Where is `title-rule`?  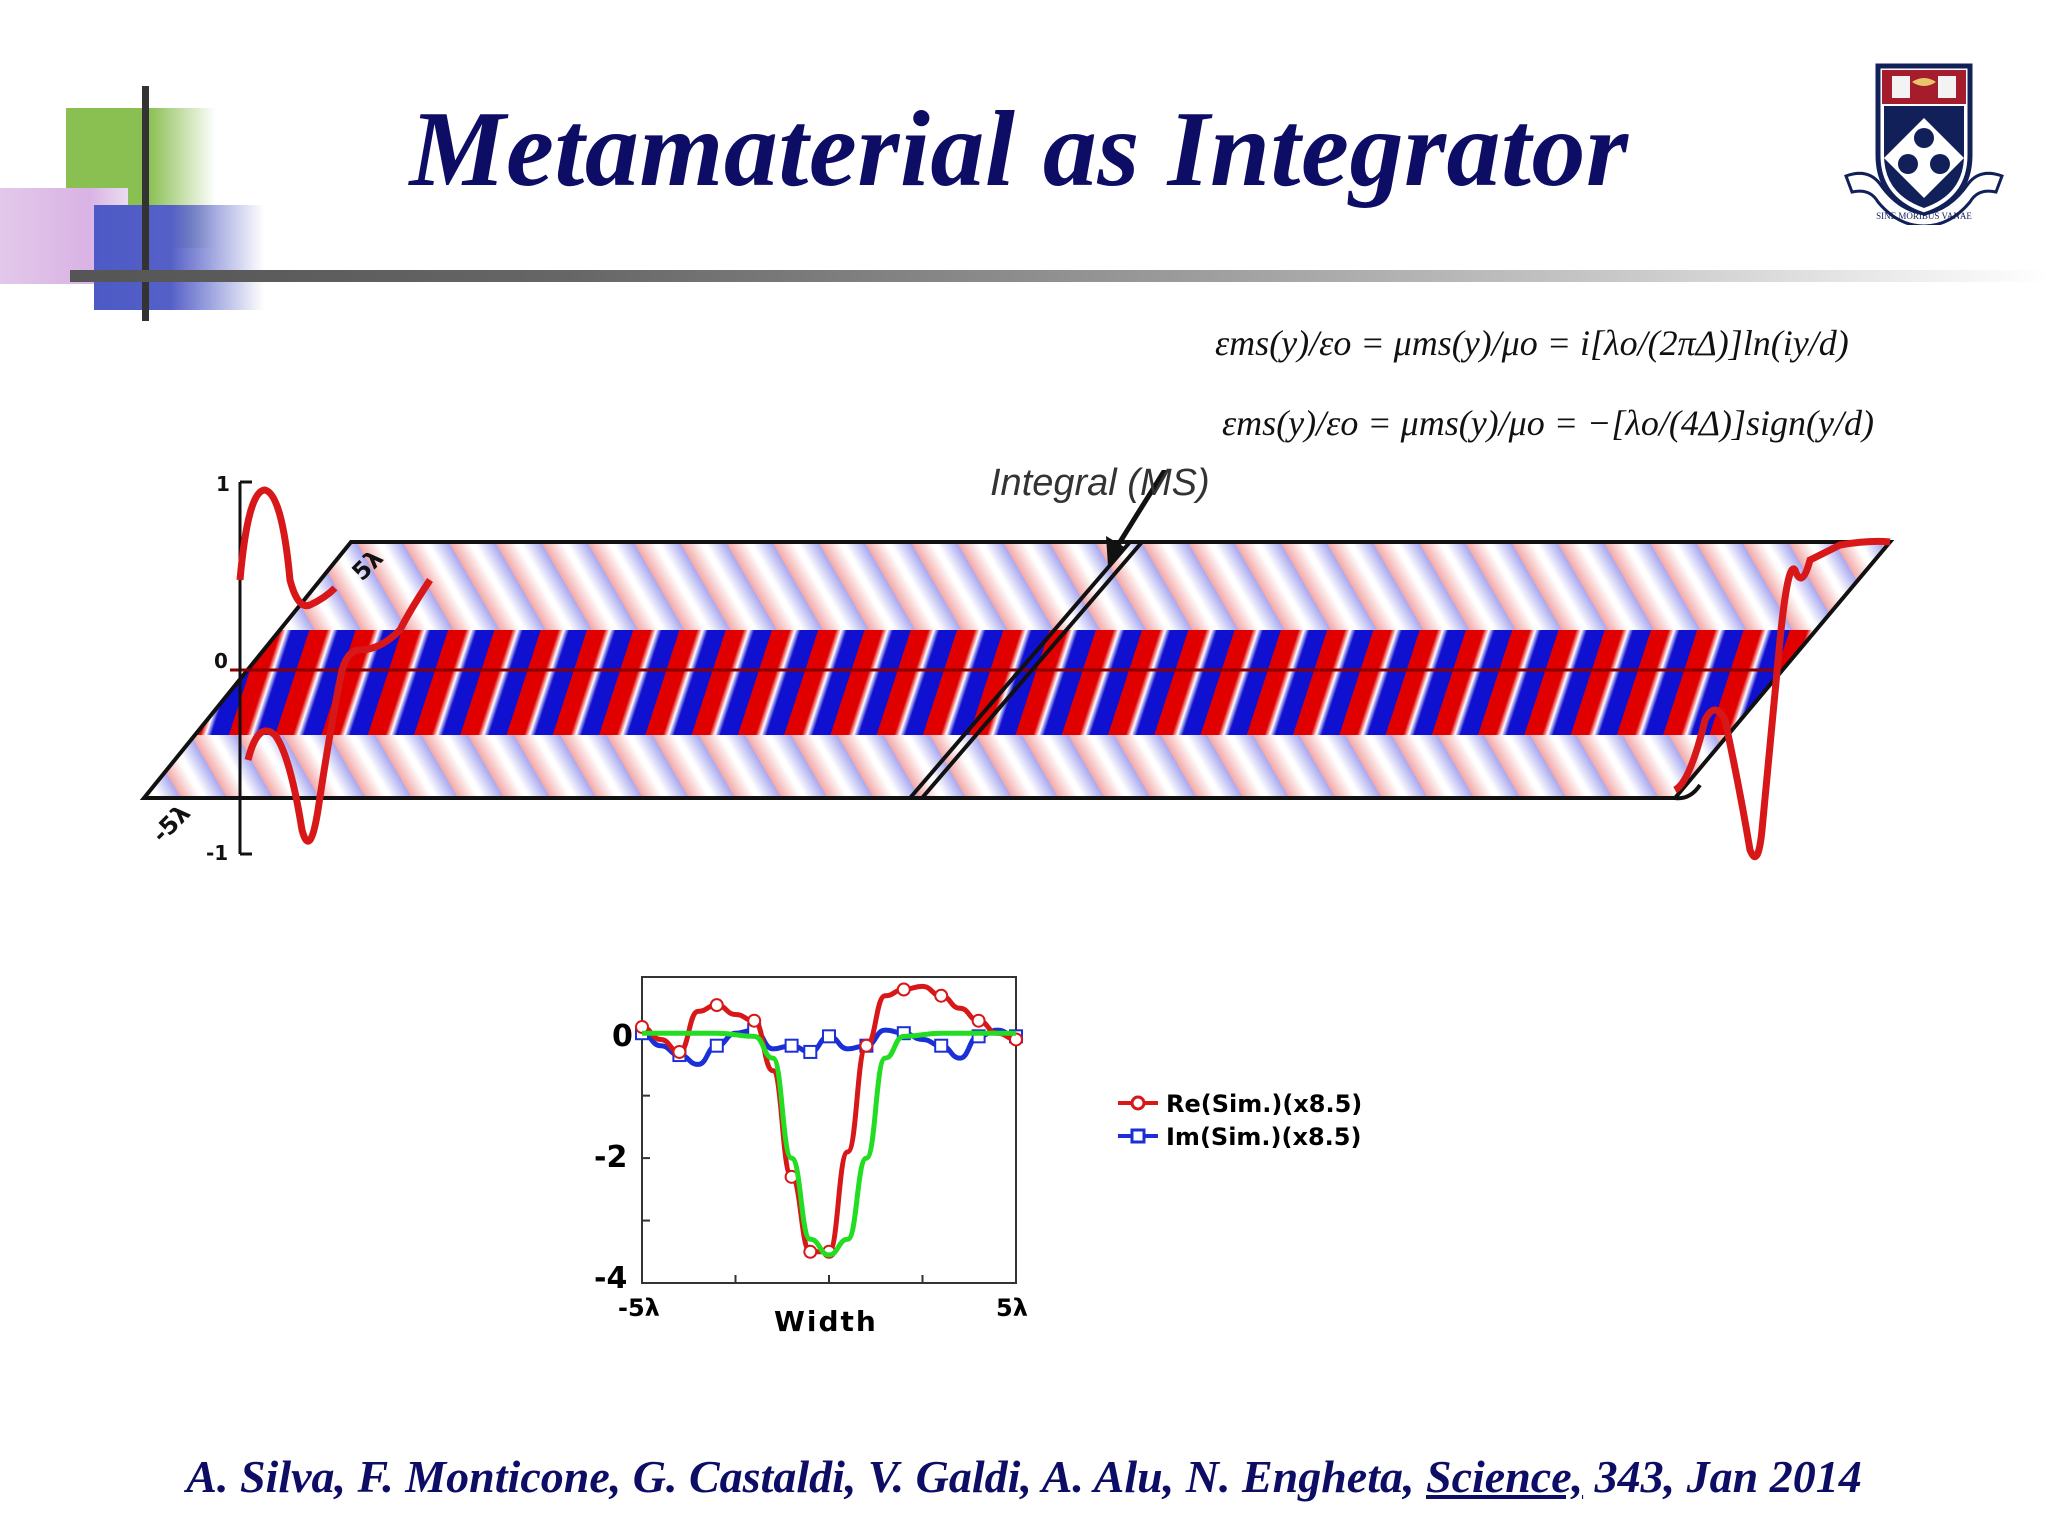 title-rule is located at coordinates (1059, 276).